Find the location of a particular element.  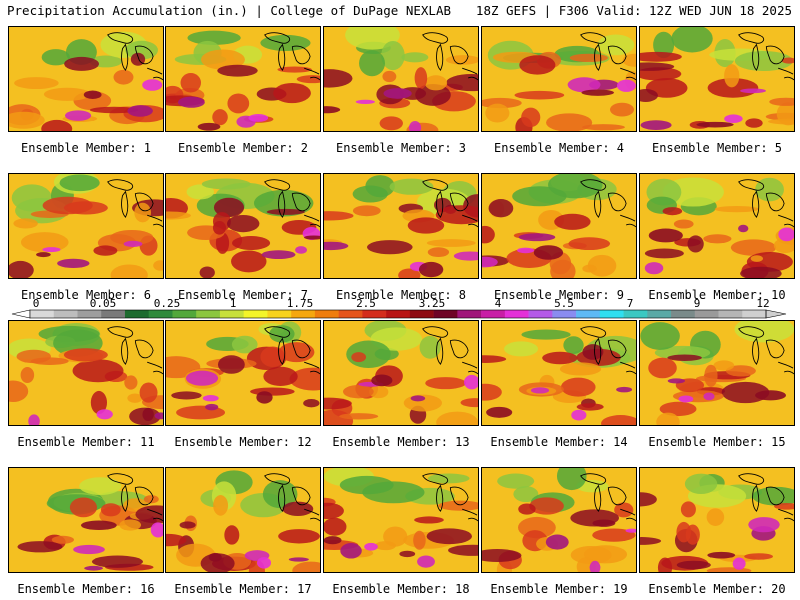

colorbar-tick-label: 7 is located at coordinates (630, 303).